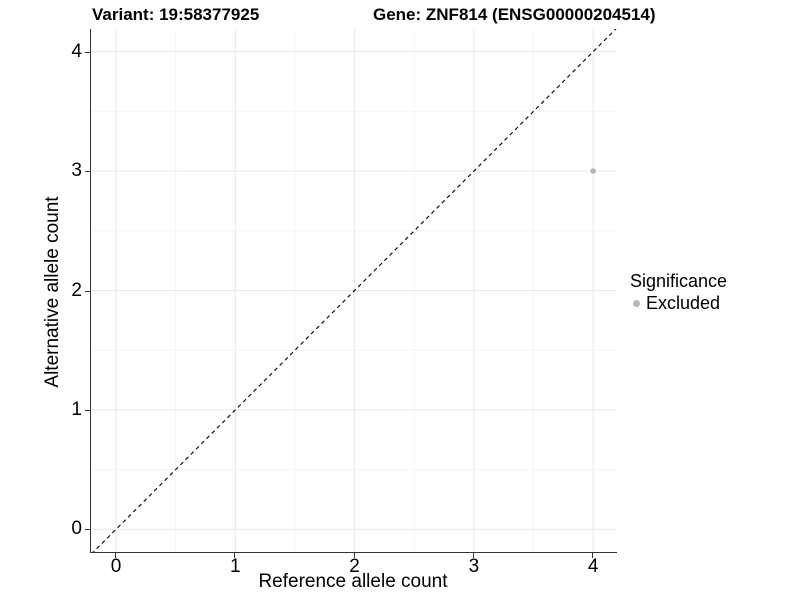 This screenshot has height=600, width=800. Describe the element at coordinates (353, 581) in the screenshot. I see `x-axis-title: Reference allele count` at that location.